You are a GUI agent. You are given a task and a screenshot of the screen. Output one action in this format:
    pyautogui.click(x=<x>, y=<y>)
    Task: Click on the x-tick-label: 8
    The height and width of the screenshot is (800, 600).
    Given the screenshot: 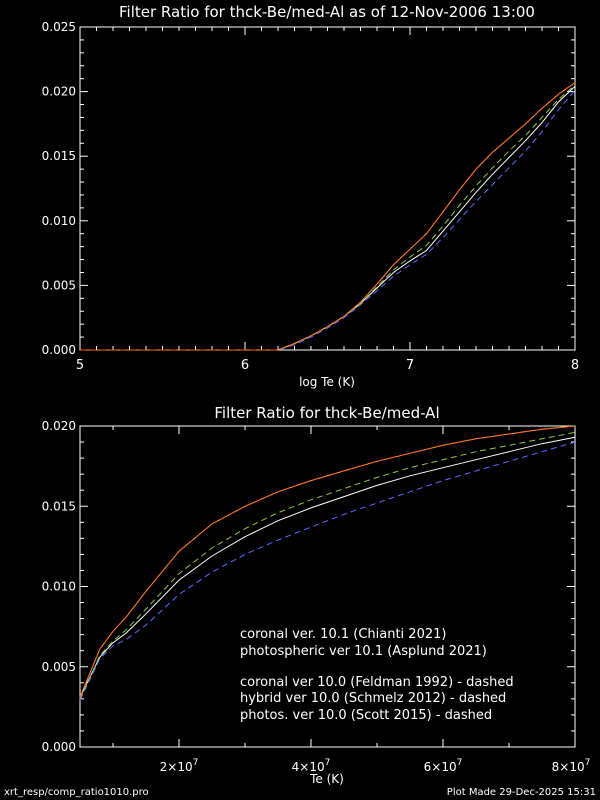 What is the action you would take?
    pyautogui.click(x=575, y=365)
    